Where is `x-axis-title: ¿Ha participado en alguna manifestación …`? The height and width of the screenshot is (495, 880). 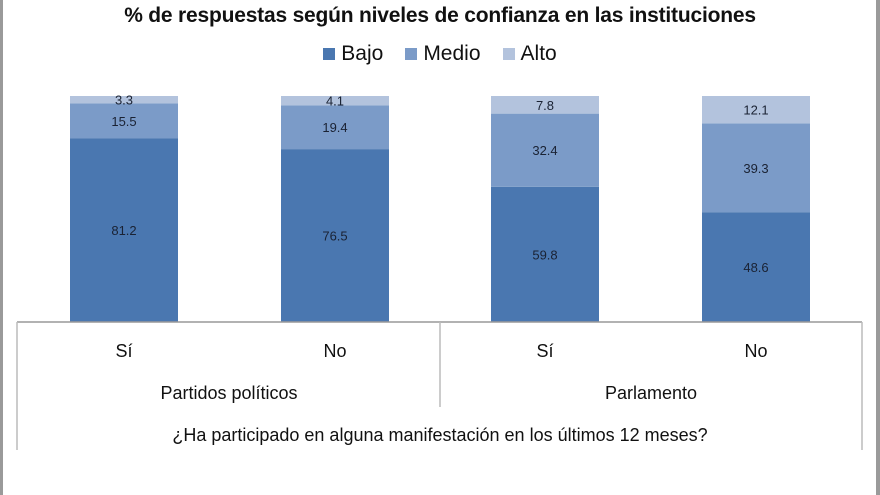 x-axis-title: ¿Ha participado en alguna manifestación … is located at coordinates (440, 435).